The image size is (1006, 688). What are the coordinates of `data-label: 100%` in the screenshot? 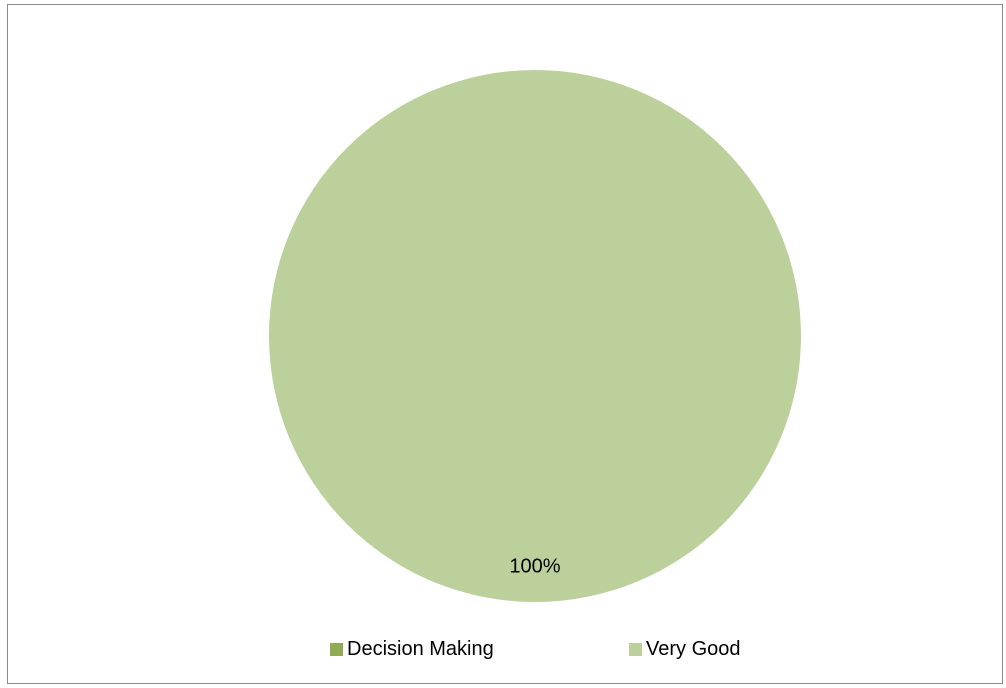 It's located at (534, 567).